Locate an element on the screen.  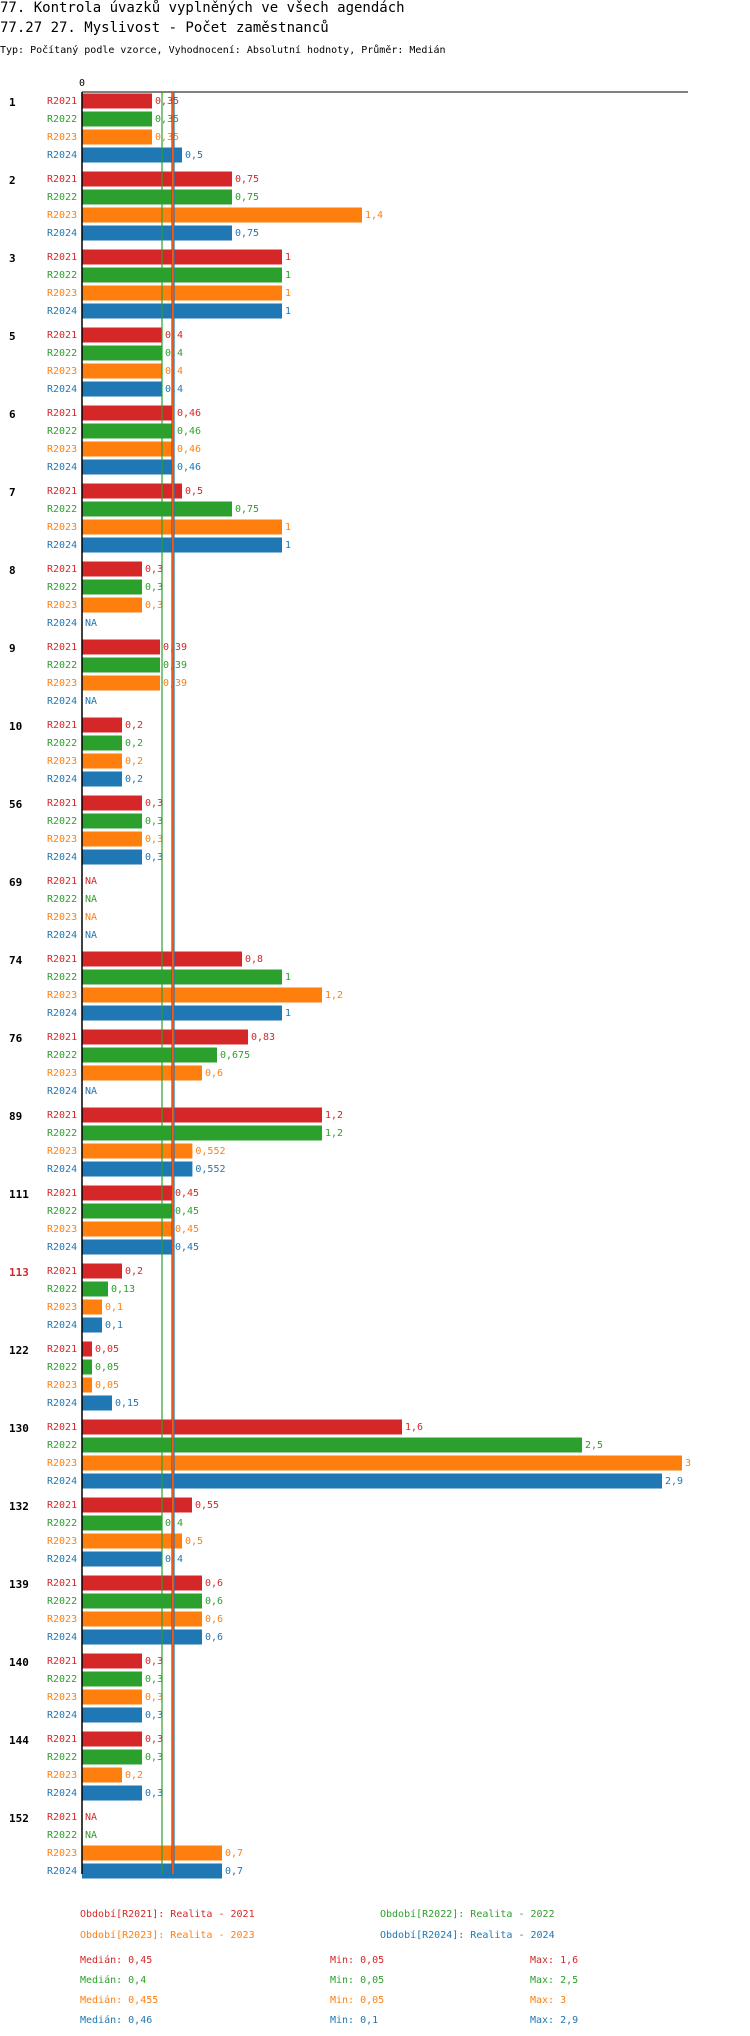
data-label: 0,05 is located at coordinates (107, 1385).